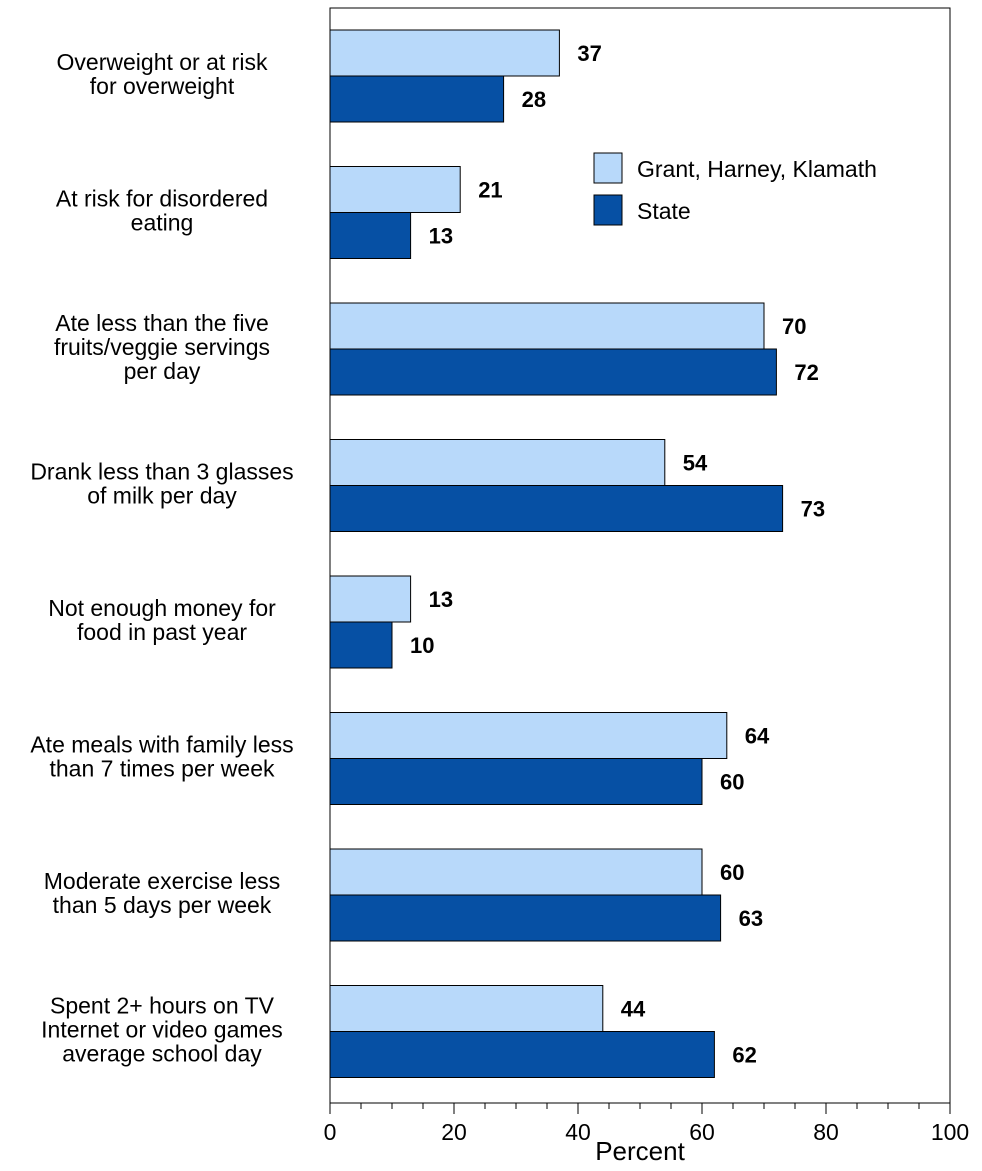 This screenshot has width=982, height=1171. Describe the element at coordinates (757, 736) in the screenshot. I see `value-label-local-5: 64` at that location.